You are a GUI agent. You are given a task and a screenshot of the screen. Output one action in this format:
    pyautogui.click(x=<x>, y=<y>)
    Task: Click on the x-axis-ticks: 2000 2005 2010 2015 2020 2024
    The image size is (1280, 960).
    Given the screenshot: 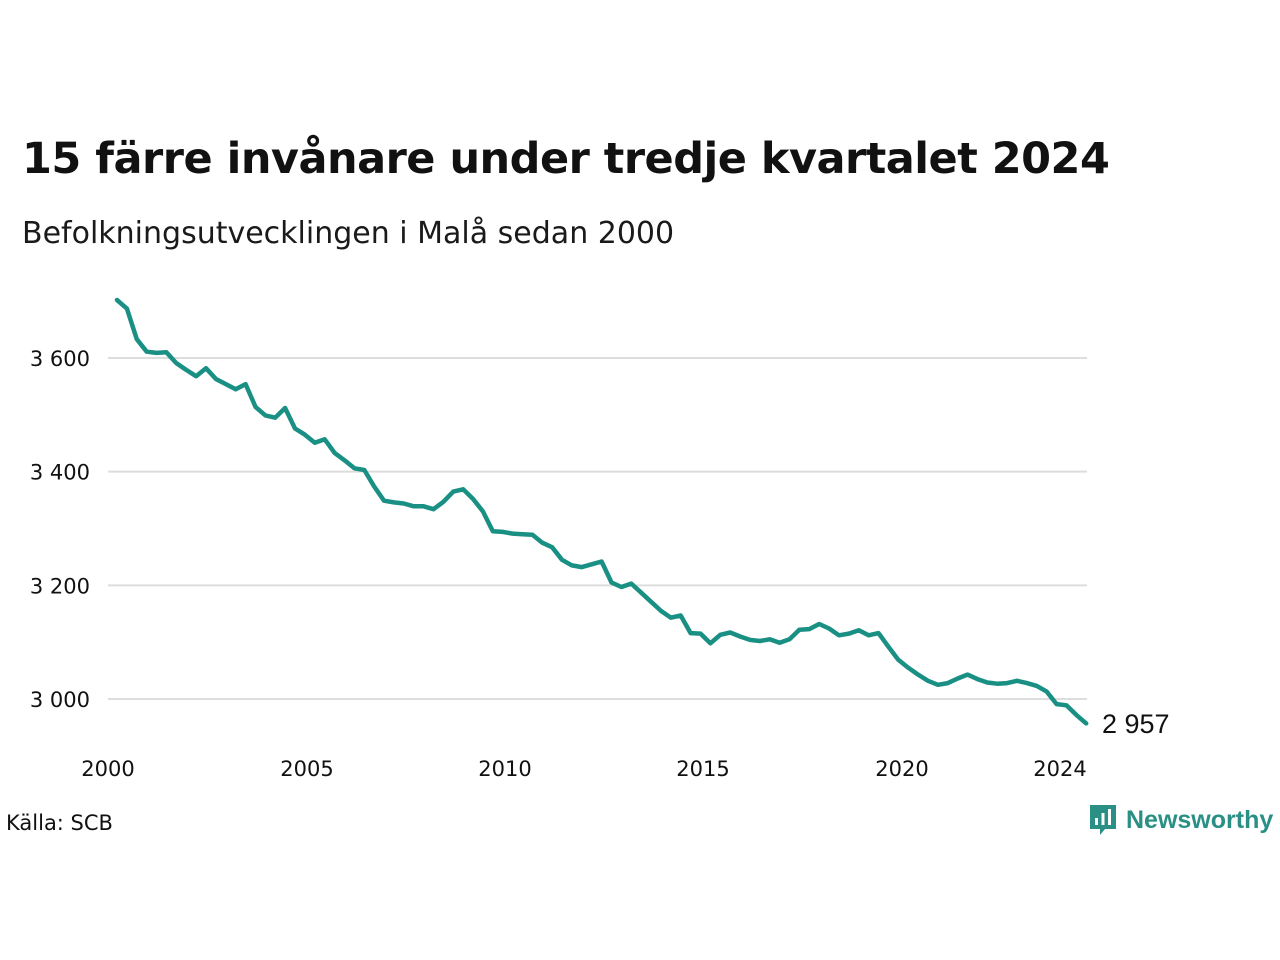 What is the action you would take?
    pyautogui.click(x=583, y=769)
    